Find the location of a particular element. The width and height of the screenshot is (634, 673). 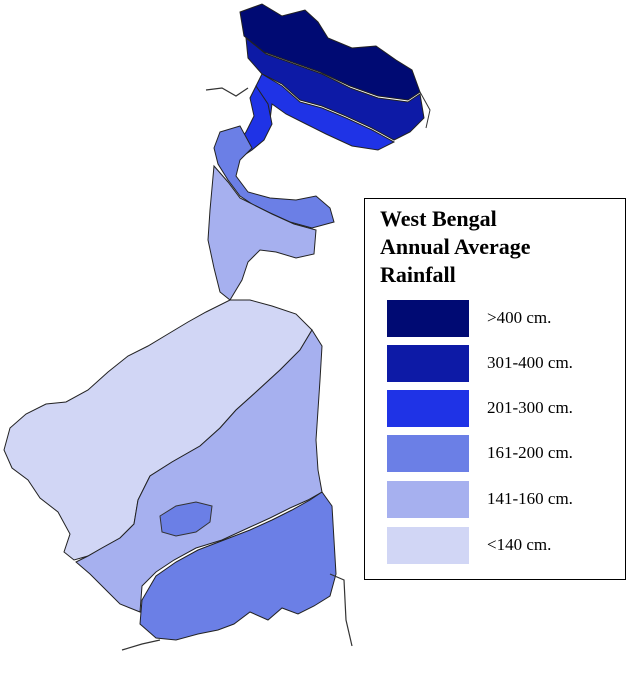

legend-title: West Bengal Annual Average Rainfall is located at coordinates (455, 247).